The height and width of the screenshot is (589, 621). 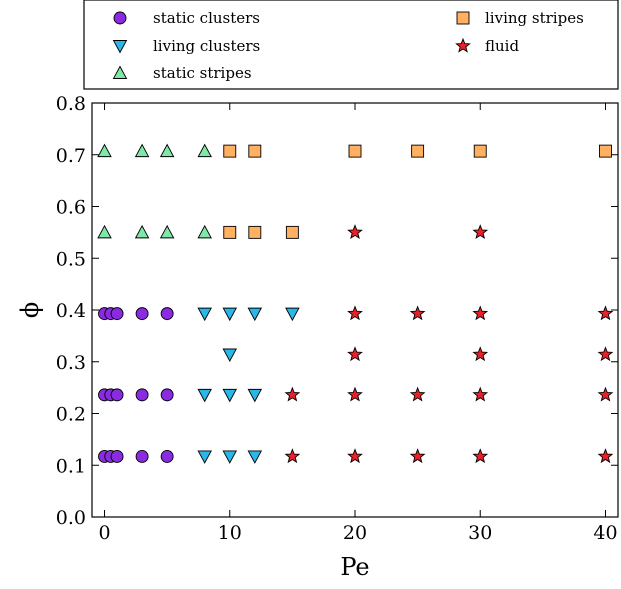 What do you see at coordinates (71, 156) in the screenshot?
I see `y-tick-label: 0.7` at bounding box center [71, 156].